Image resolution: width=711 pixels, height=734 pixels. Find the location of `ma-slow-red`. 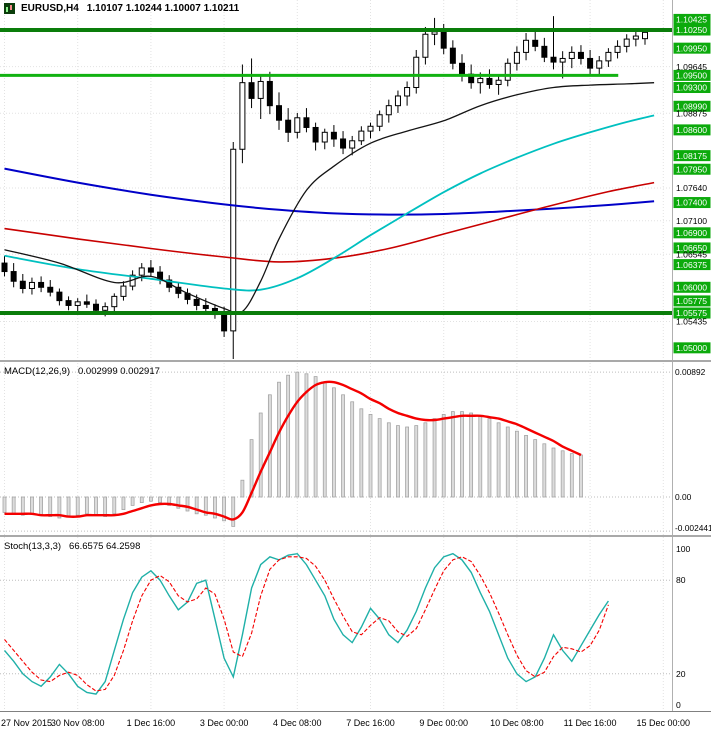

ma-slow-red is located at coordinates (329, 222).